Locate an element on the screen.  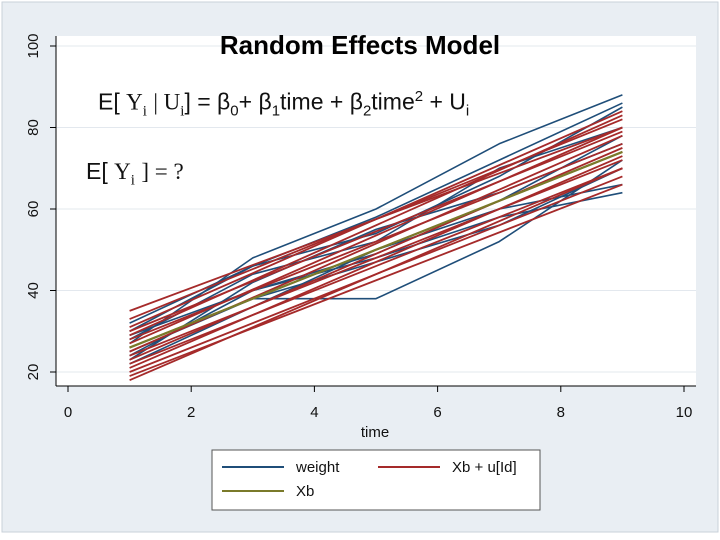
y-tick-label: 100 is located at coordinates (33, 45).